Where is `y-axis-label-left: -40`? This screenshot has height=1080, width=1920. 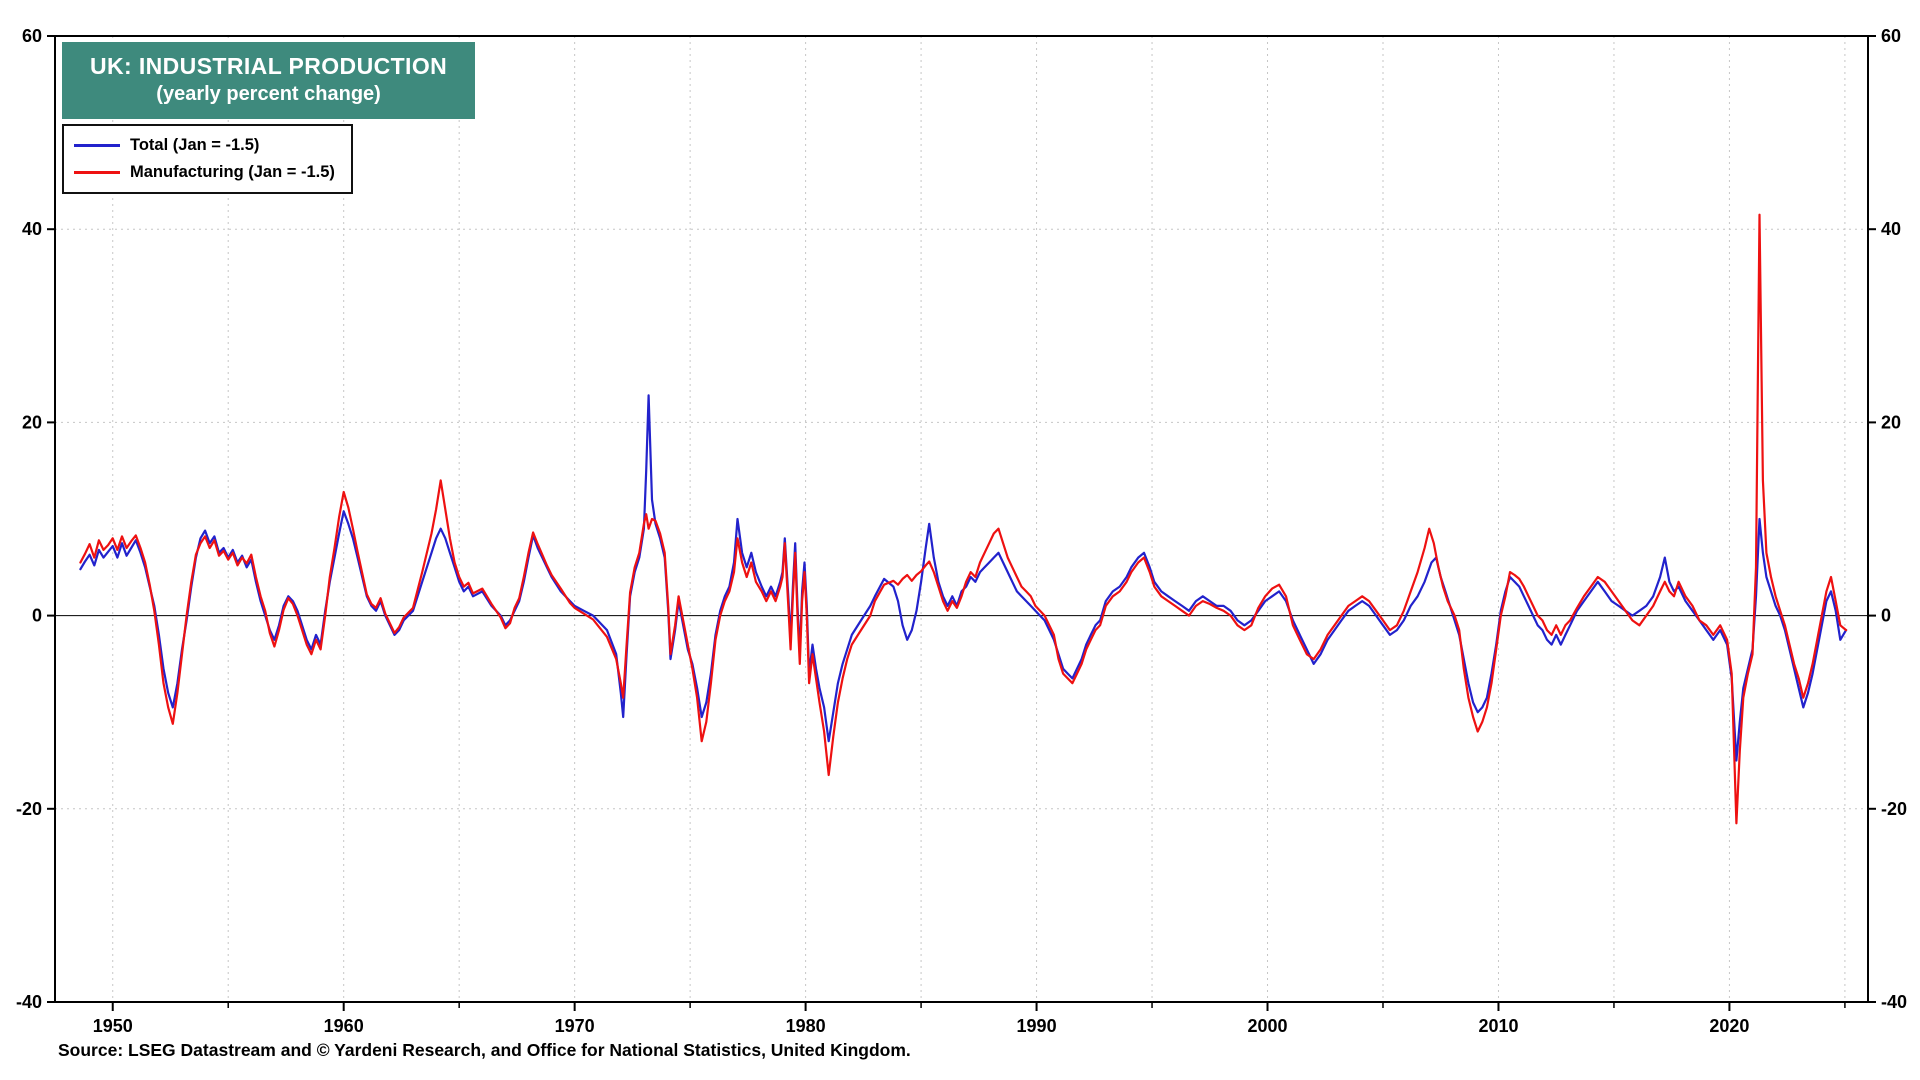
y-axis-label-left: -40 is located at coordinates (29, 1002).